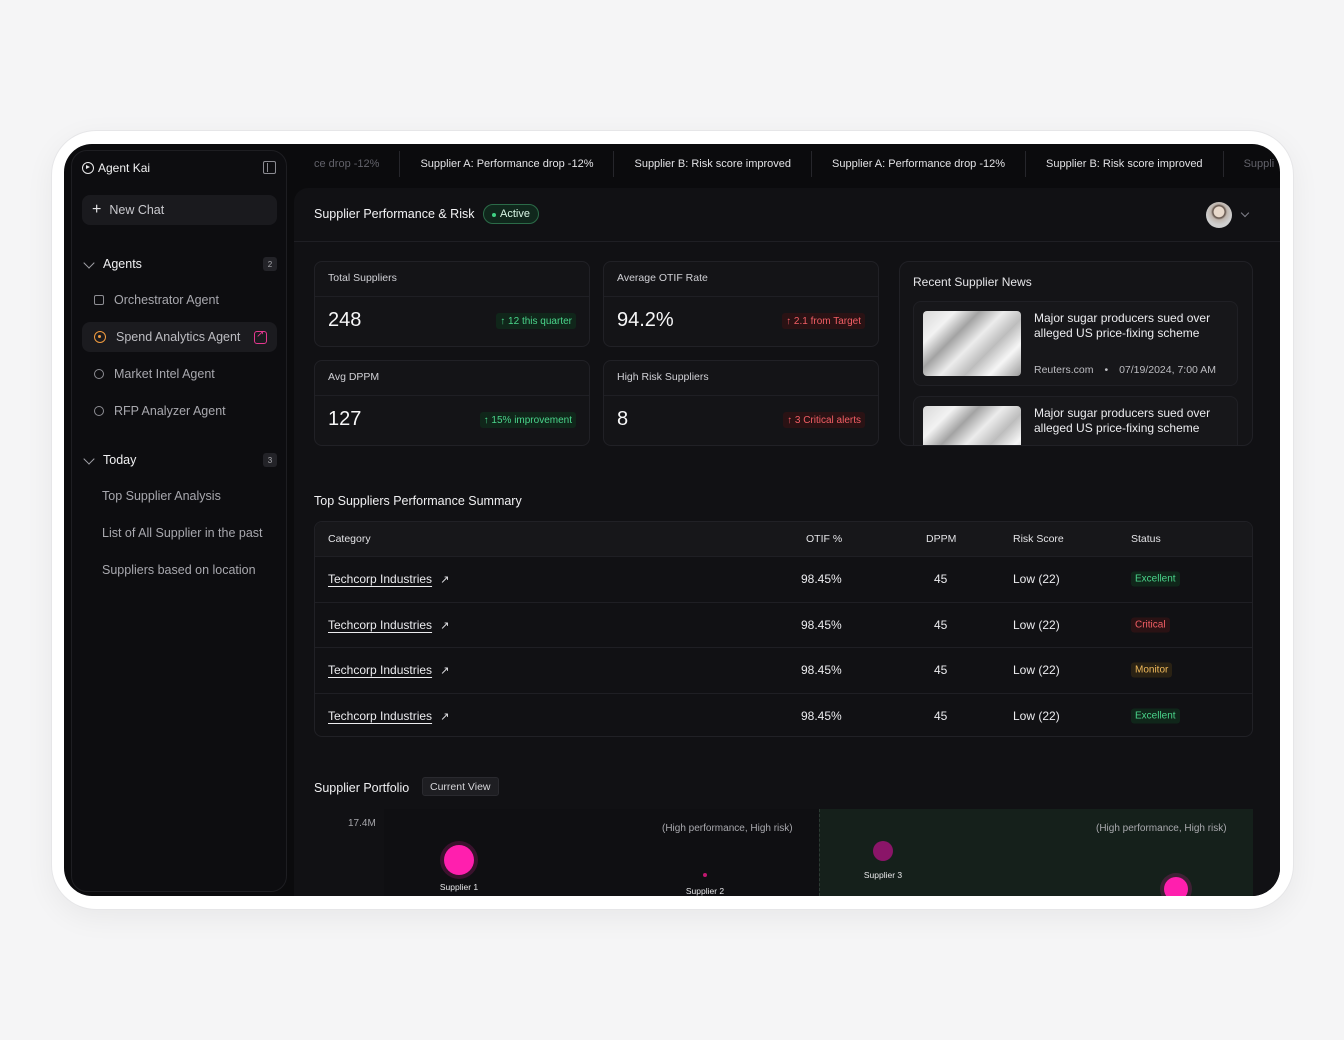 The height and width of the screenshot is (1040, 1344). Describe the element at coordinates (511, 214) in the screenshot. I see `status-badge: Active` at that location.